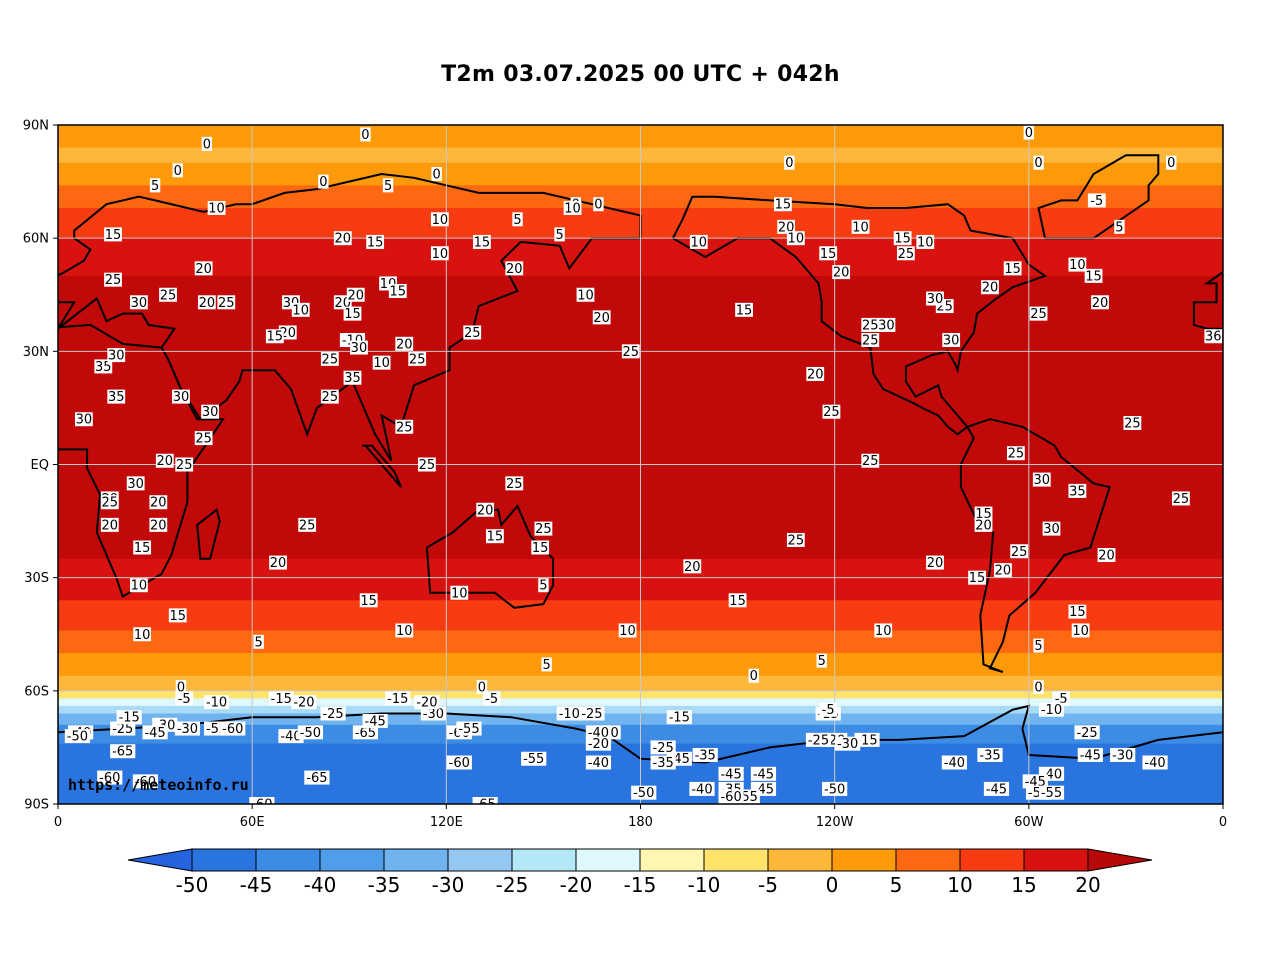  Describe the element at coordinates (448, 885) in the screenshot. I see `colorbar-tick-label: -30` at that location.